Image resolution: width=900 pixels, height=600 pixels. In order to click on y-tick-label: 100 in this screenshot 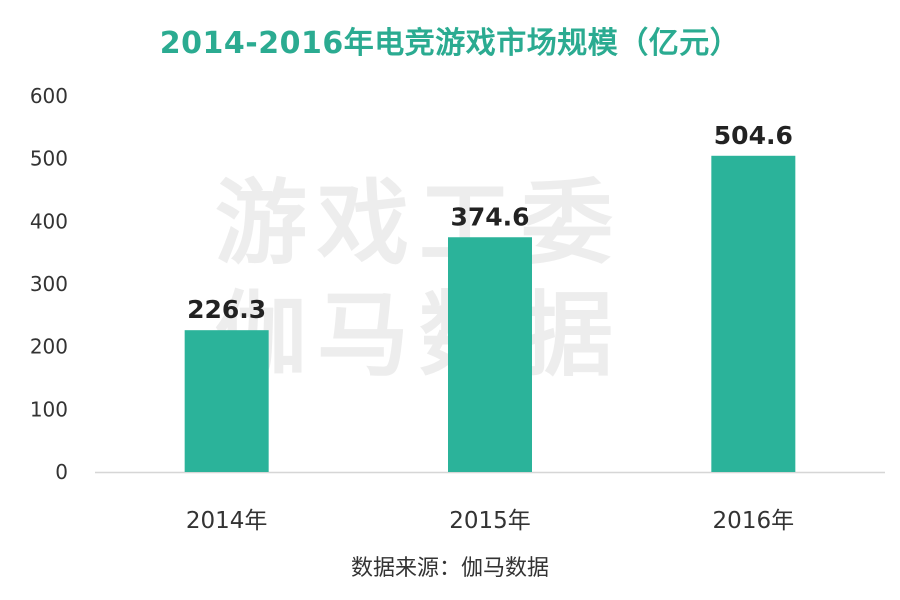, I will do `click(49, 409)`.